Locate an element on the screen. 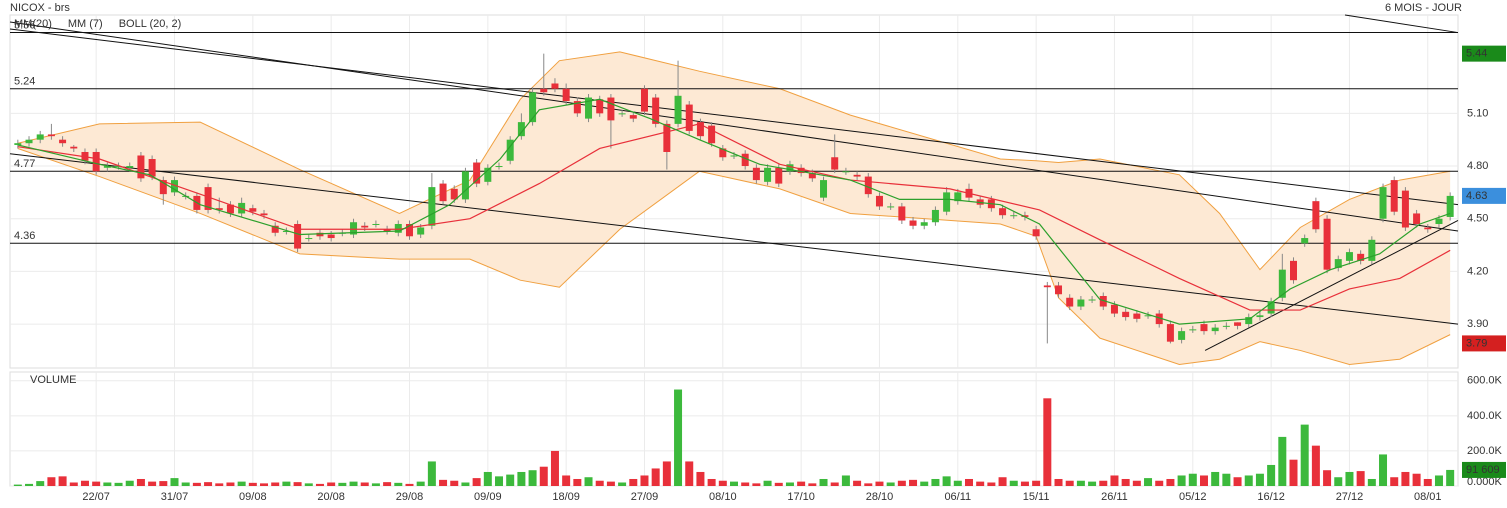 The width and height of the screenshot is (1507, 508). x-tick-label: 26/11 is located at coordinates (1114, 497).